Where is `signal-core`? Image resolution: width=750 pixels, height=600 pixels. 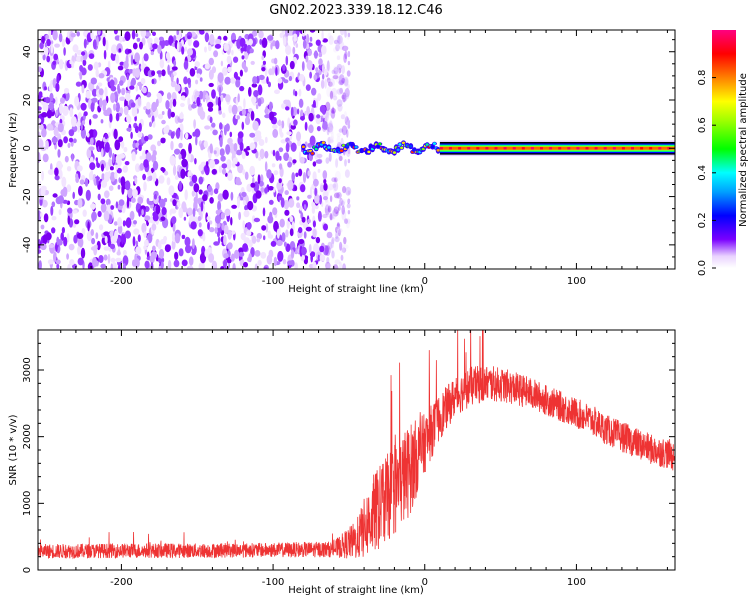 signal-core is located at coordinates (434, 143).